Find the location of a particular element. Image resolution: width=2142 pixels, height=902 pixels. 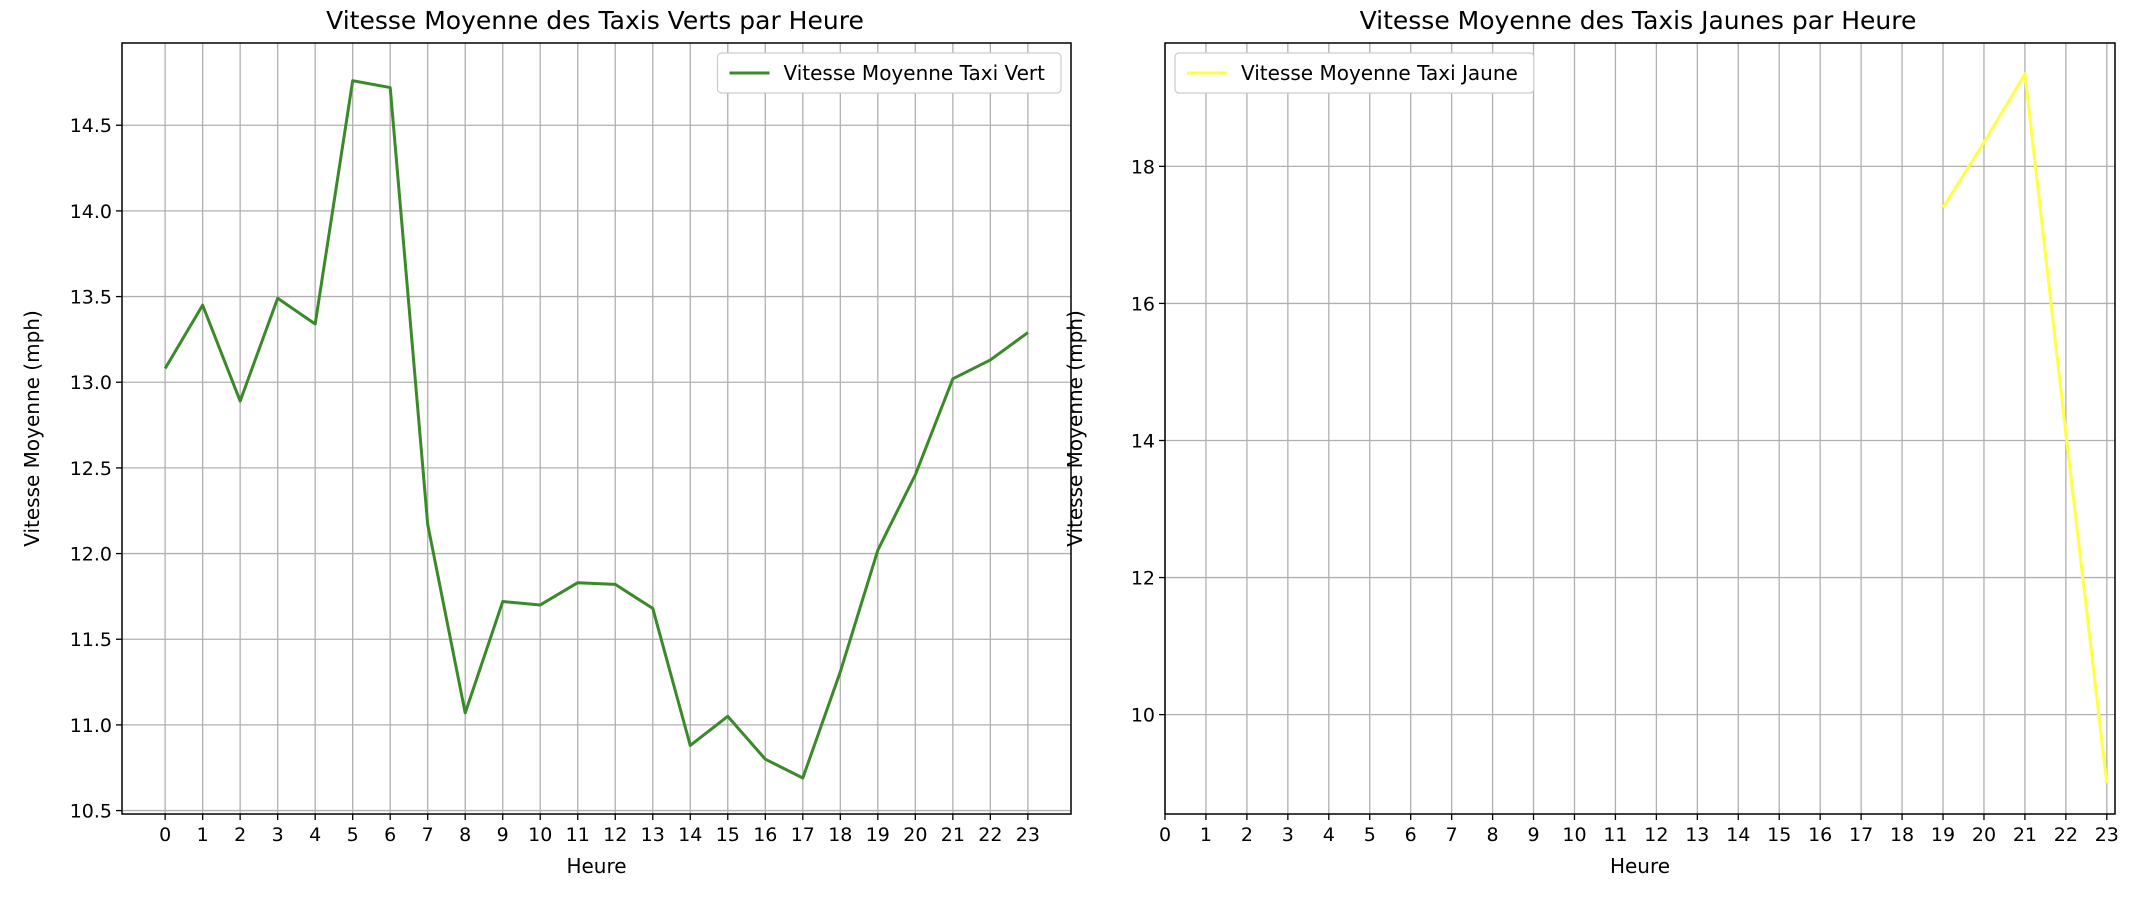

y-tick-label: 14.0 is located at coordinates (91, 212).